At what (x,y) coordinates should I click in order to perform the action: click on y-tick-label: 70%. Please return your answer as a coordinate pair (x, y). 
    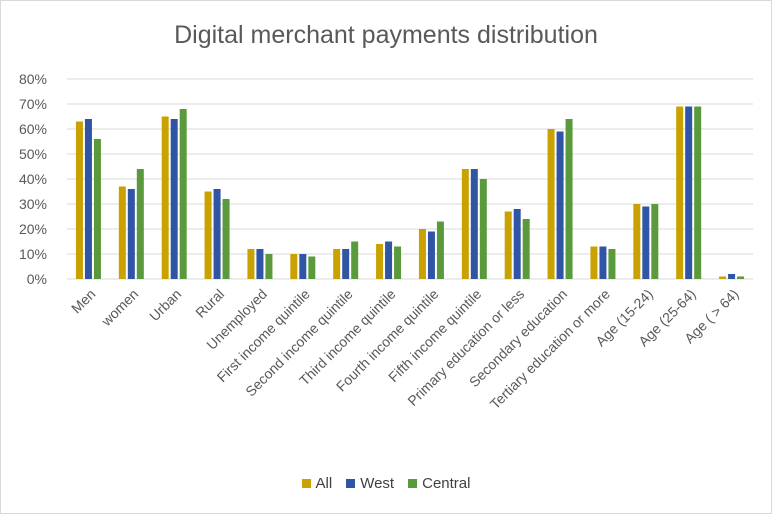
    Looking at the image, I should click on (33, 104).